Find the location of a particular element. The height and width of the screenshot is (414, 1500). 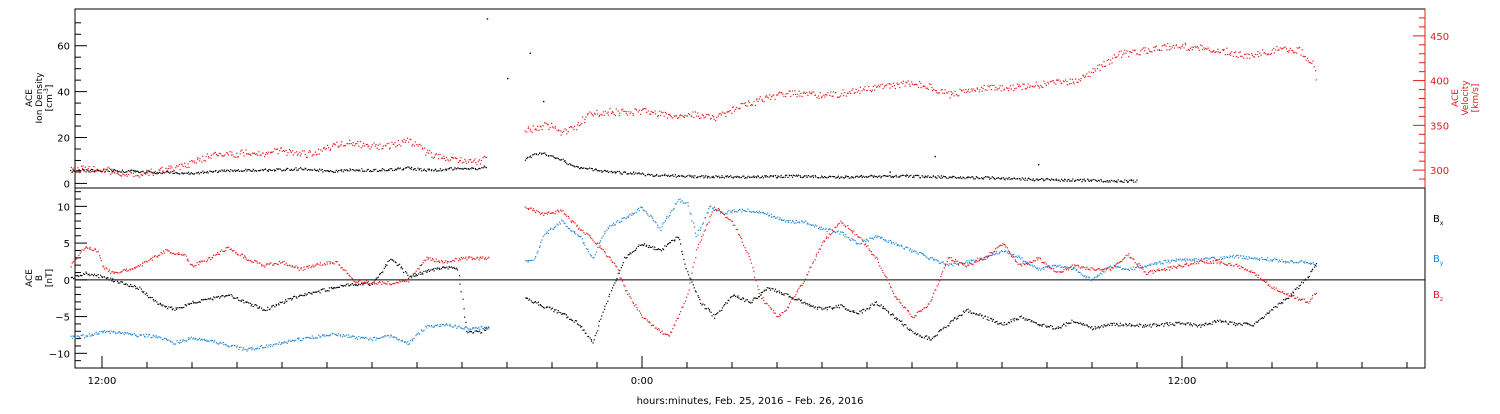

bottom-left-tick-label: −5 is located at coordinates (62, 318).